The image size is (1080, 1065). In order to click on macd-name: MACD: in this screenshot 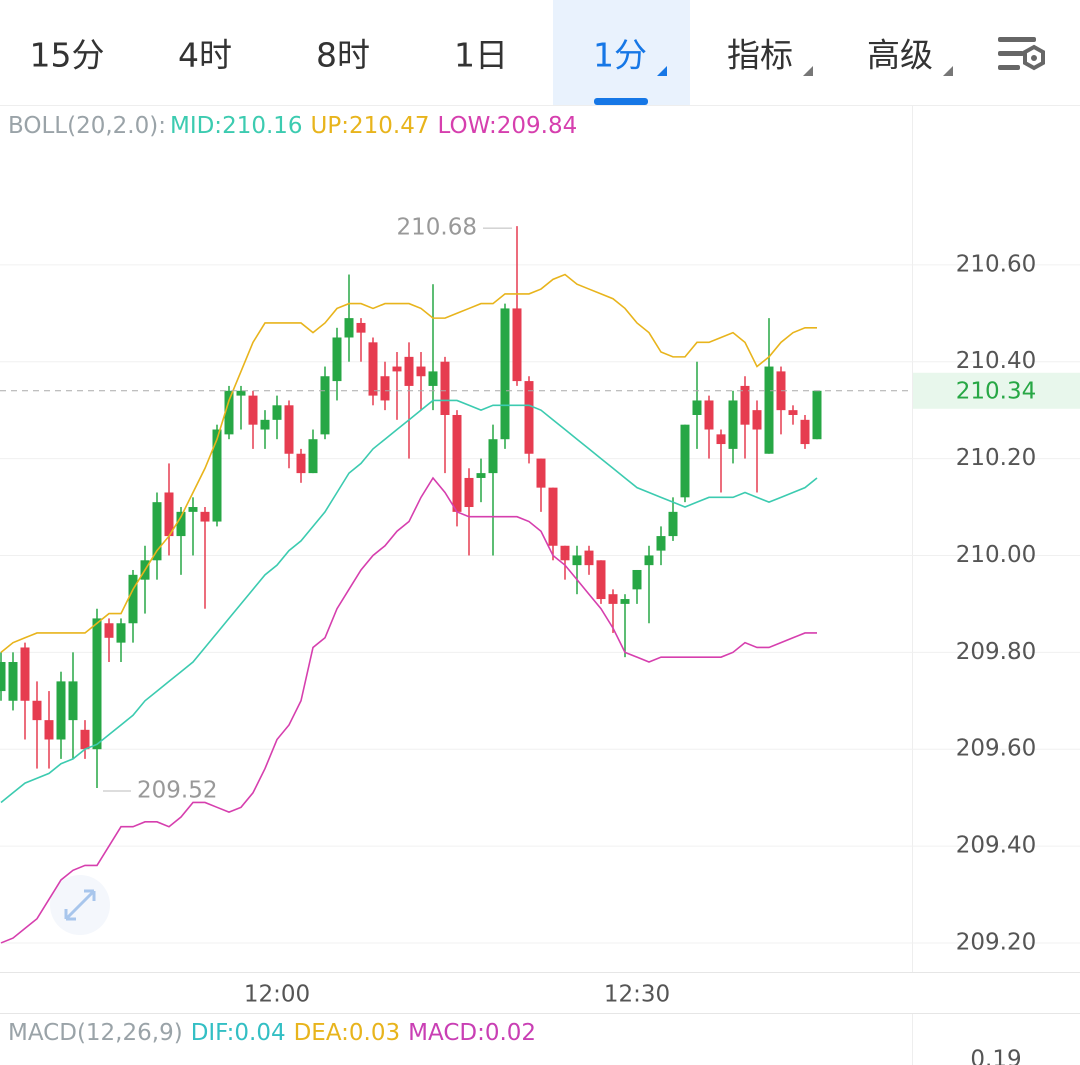, I will do `click(446, 1033)`.